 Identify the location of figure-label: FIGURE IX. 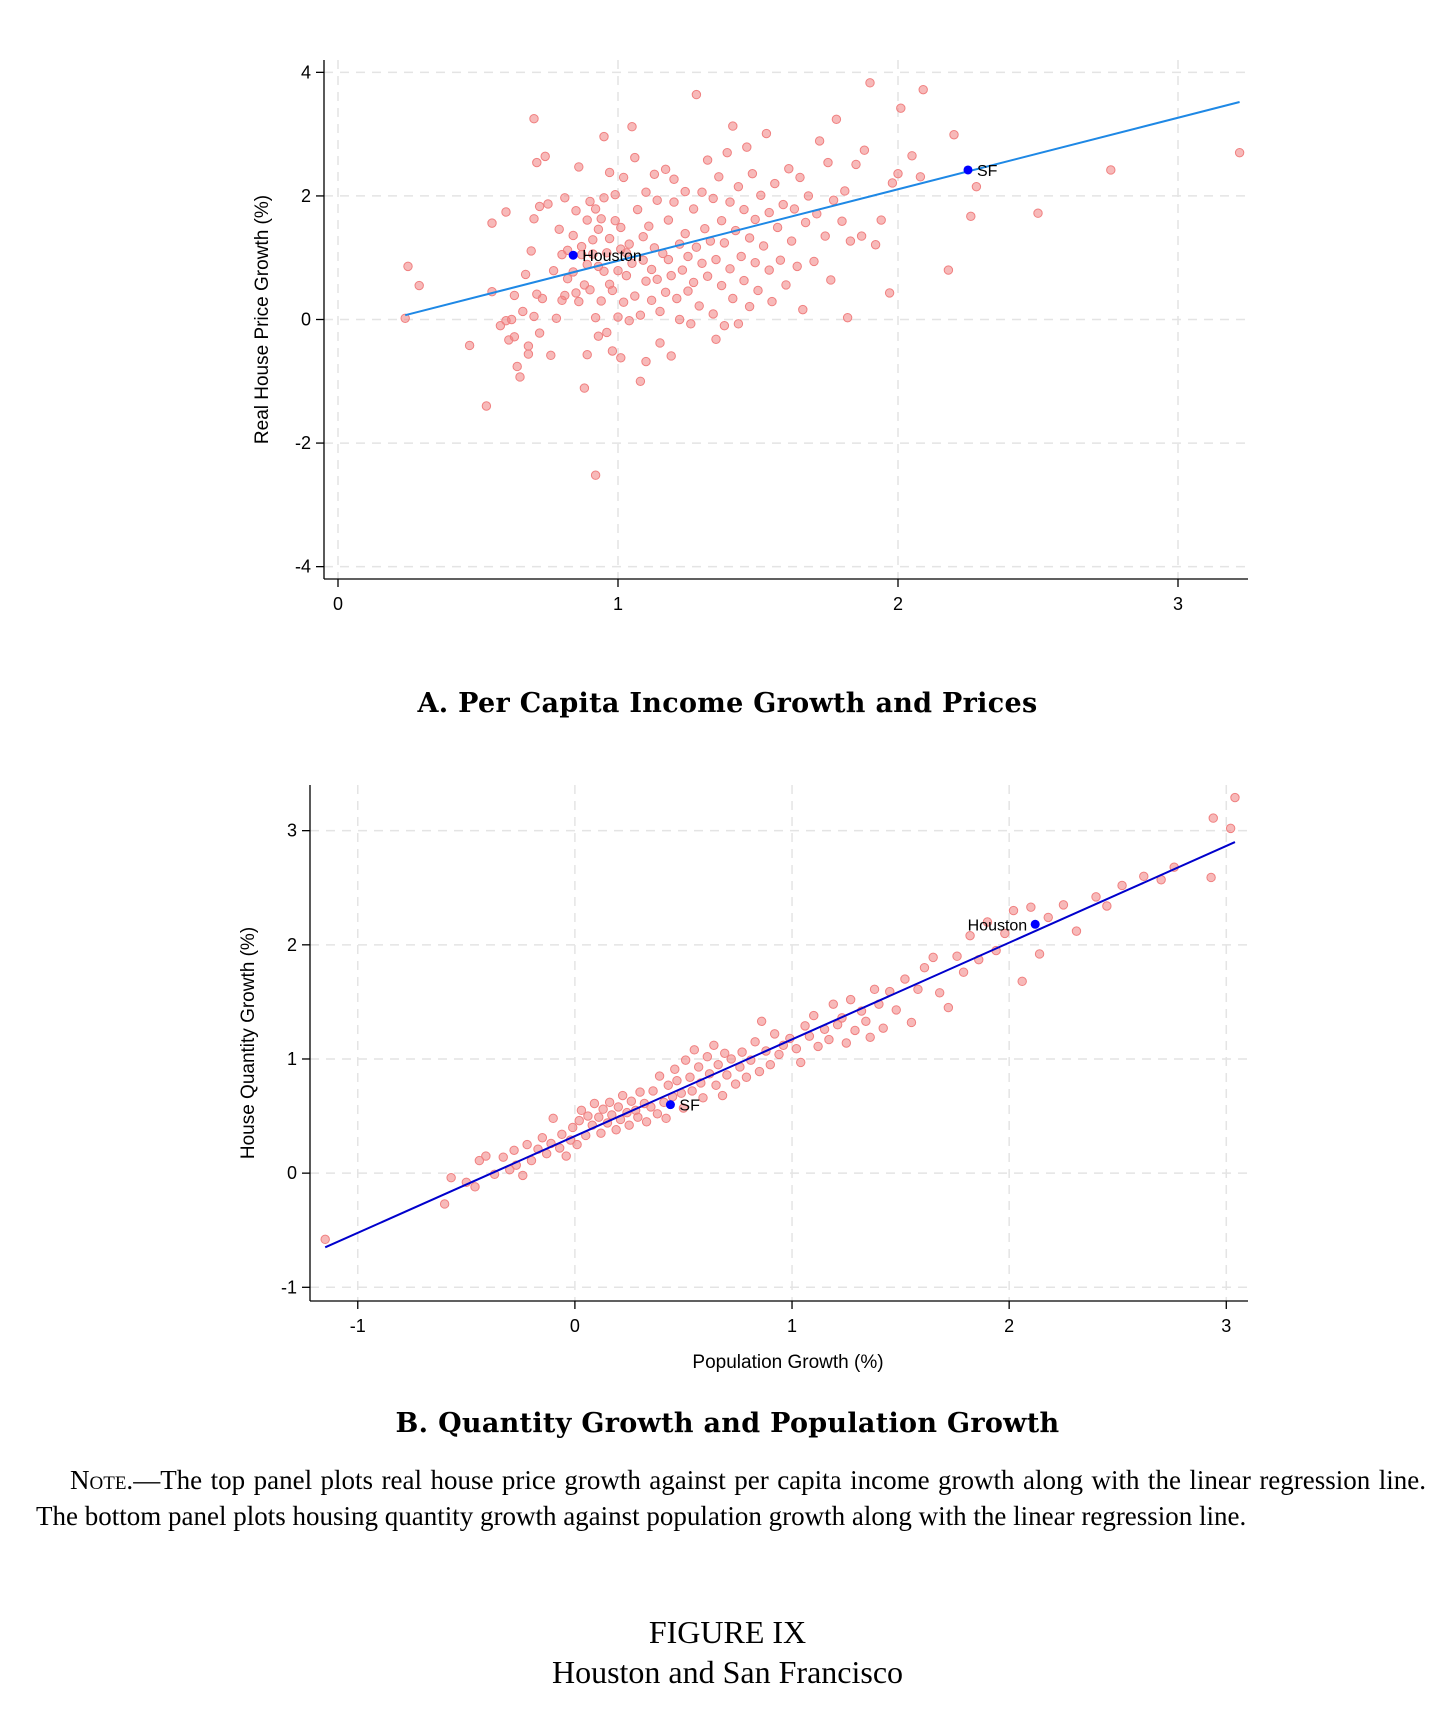
(727, 1632).